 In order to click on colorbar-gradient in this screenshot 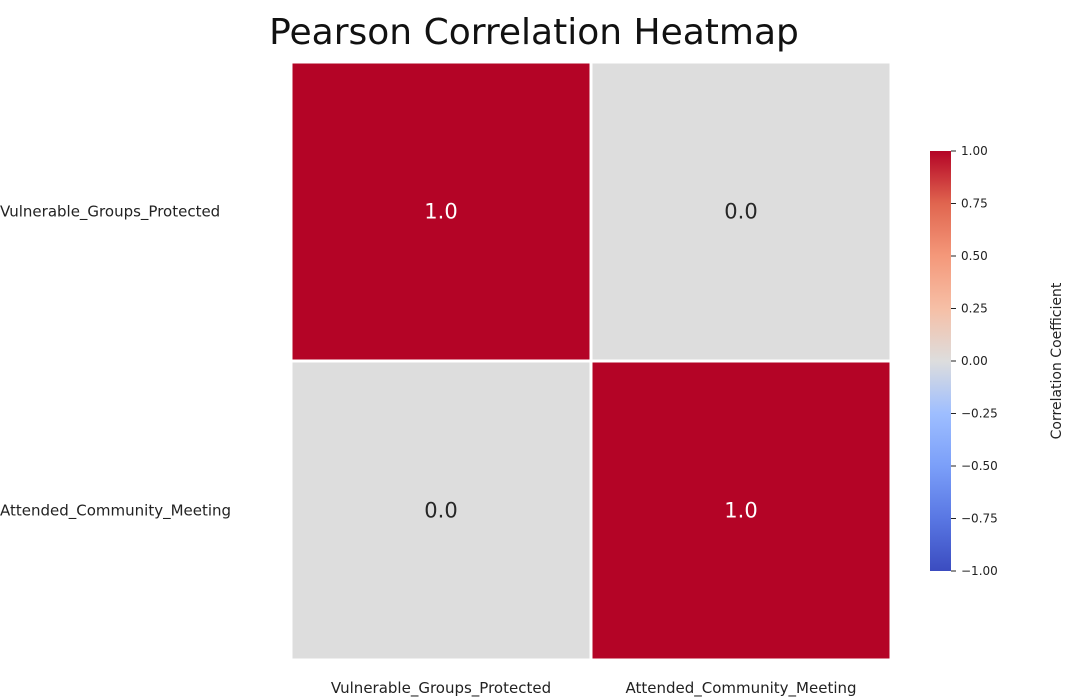, I will do `click(940, 361)`.